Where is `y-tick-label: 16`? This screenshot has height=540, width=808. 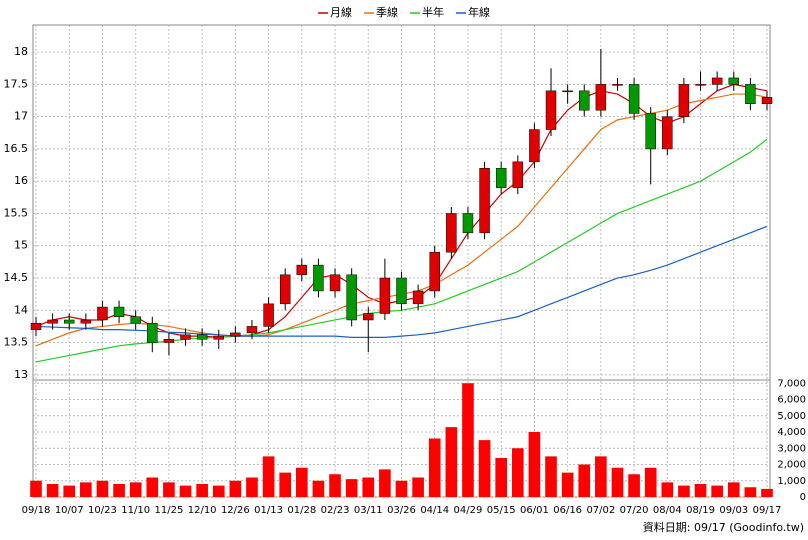 y-tick-label: 16 is located at coordinates (21, 180).